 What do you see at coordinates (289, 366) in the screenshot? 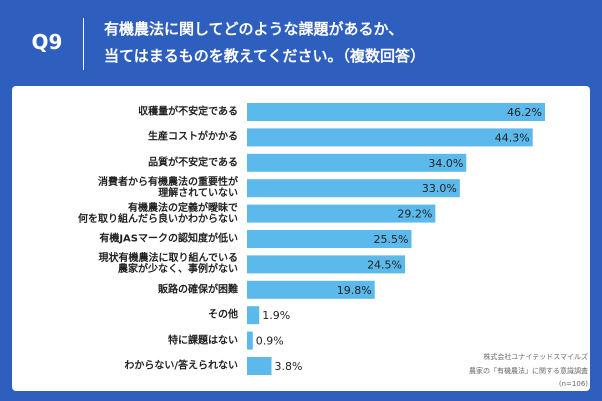
I see `value-label: 3.8%` at bounding box center [289, 366].